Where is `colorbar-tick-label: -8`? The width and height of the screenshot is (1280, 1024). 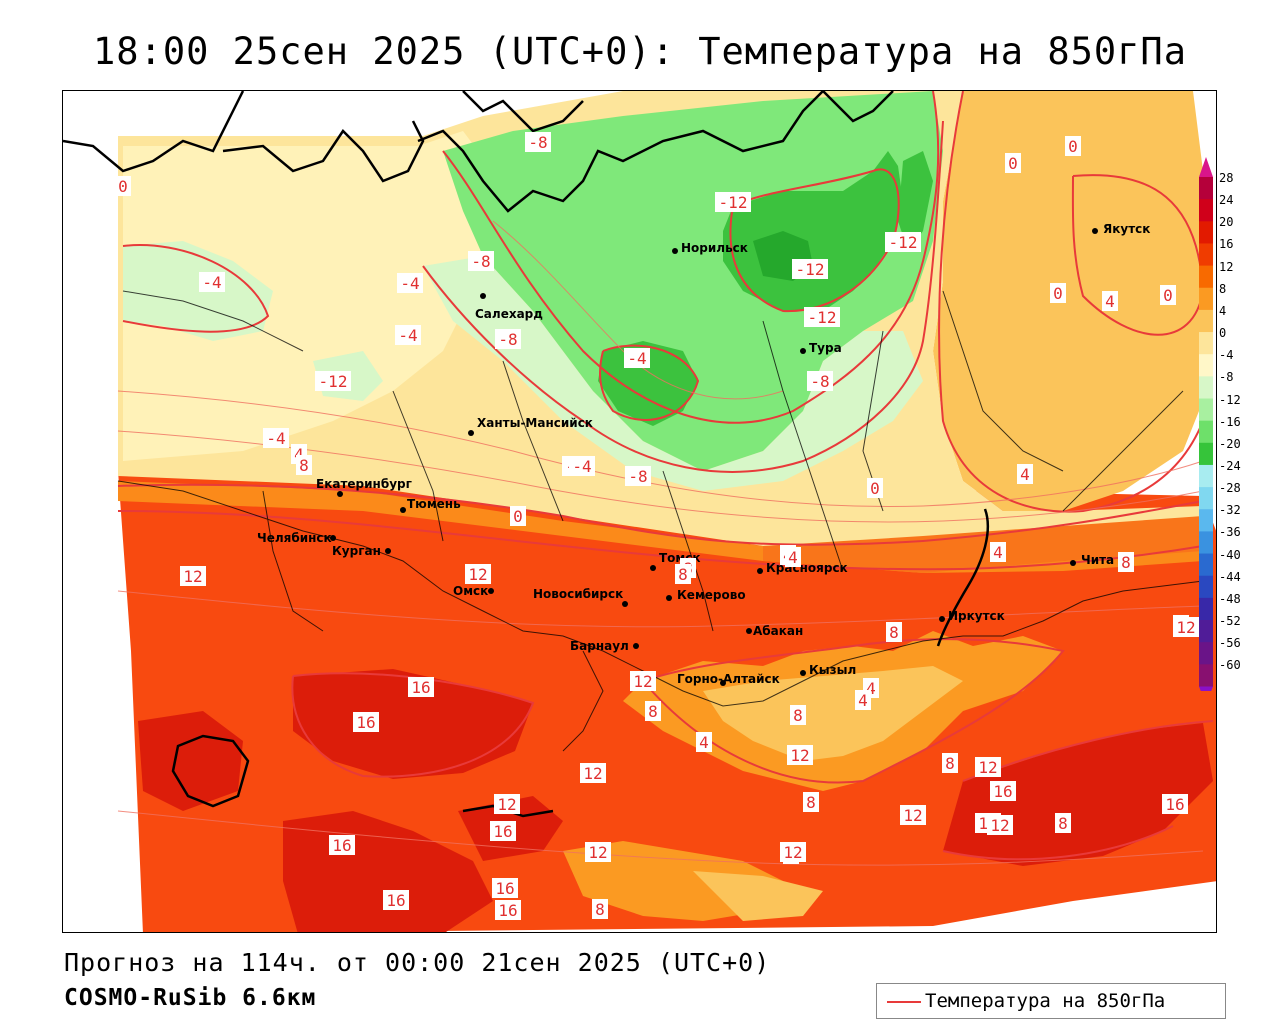
colorbar-tick-label: -8 is located at coordinates (1226, 377).